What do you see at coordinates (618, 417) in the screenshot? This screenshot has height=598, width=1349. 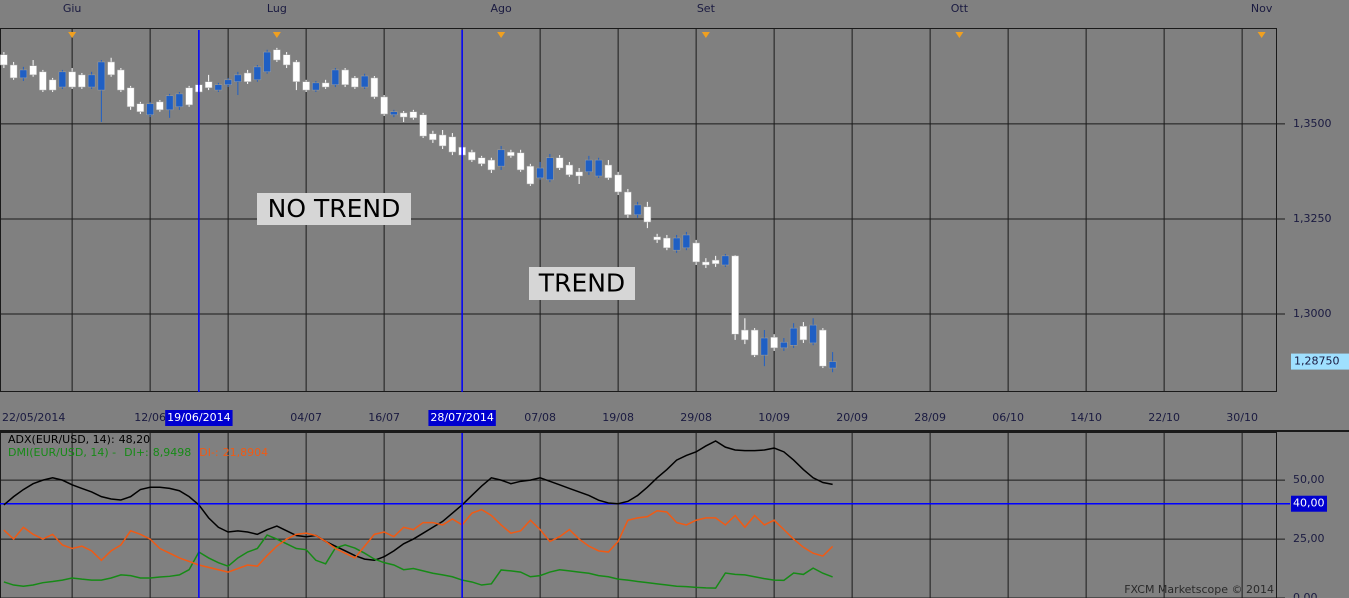 I see `x-tick-label: 19/08` at bounding box center [618, 417].